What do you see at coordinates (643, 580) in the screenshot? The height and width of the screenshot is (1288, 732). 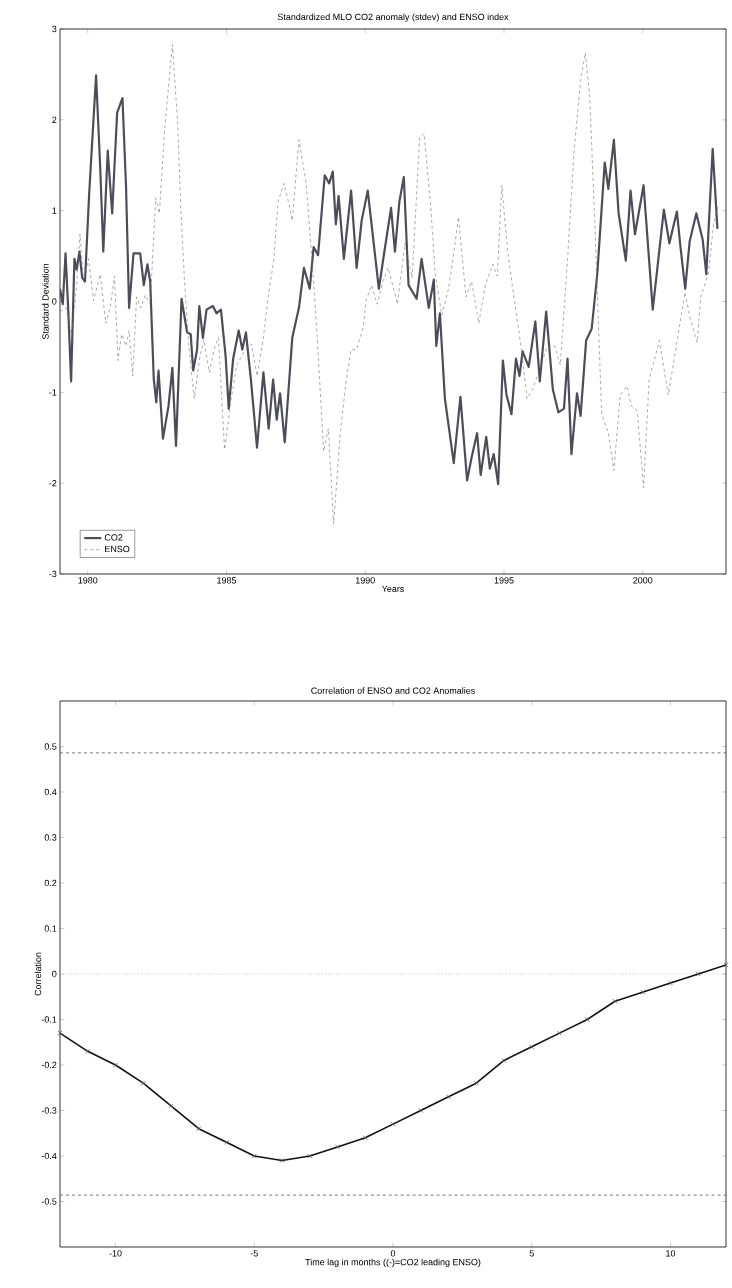 I see `x-tick-label: 2000` at bounding box center [643, 580].